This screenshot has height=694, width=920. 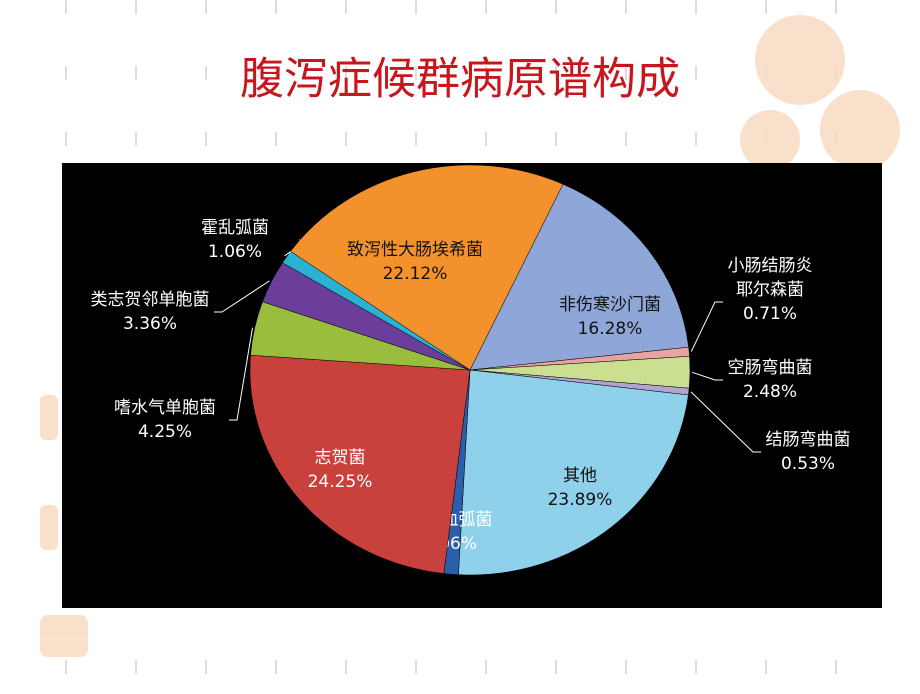 What do you see at coordinates (580, 500) in the screenshot?
I see `value-label: 23.89%` at bounding box center [580, 500].